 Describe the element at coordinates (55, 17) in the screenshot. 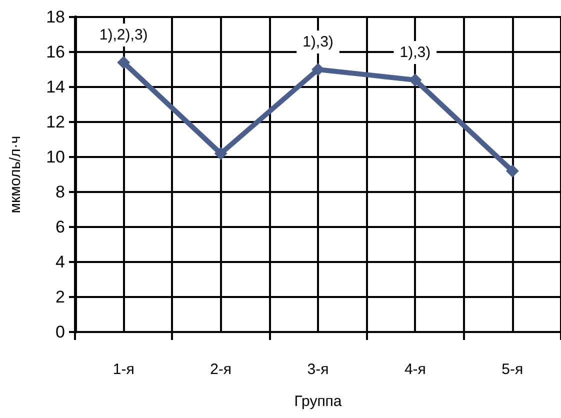

I see `y-tick-label: 18` at that location.